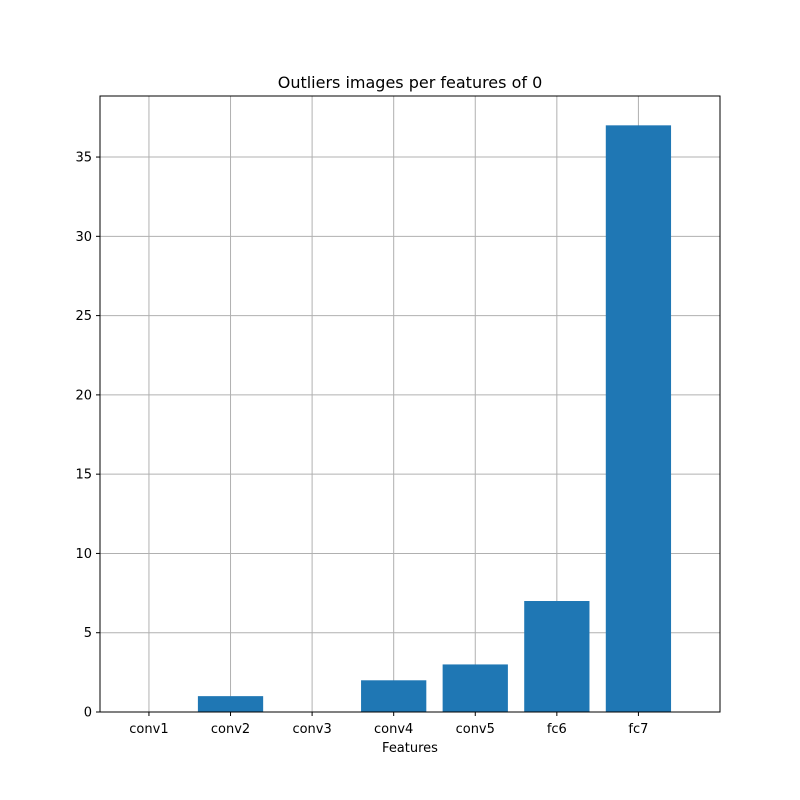  I want to click on y-tick-label: 35, so click(83, 158).